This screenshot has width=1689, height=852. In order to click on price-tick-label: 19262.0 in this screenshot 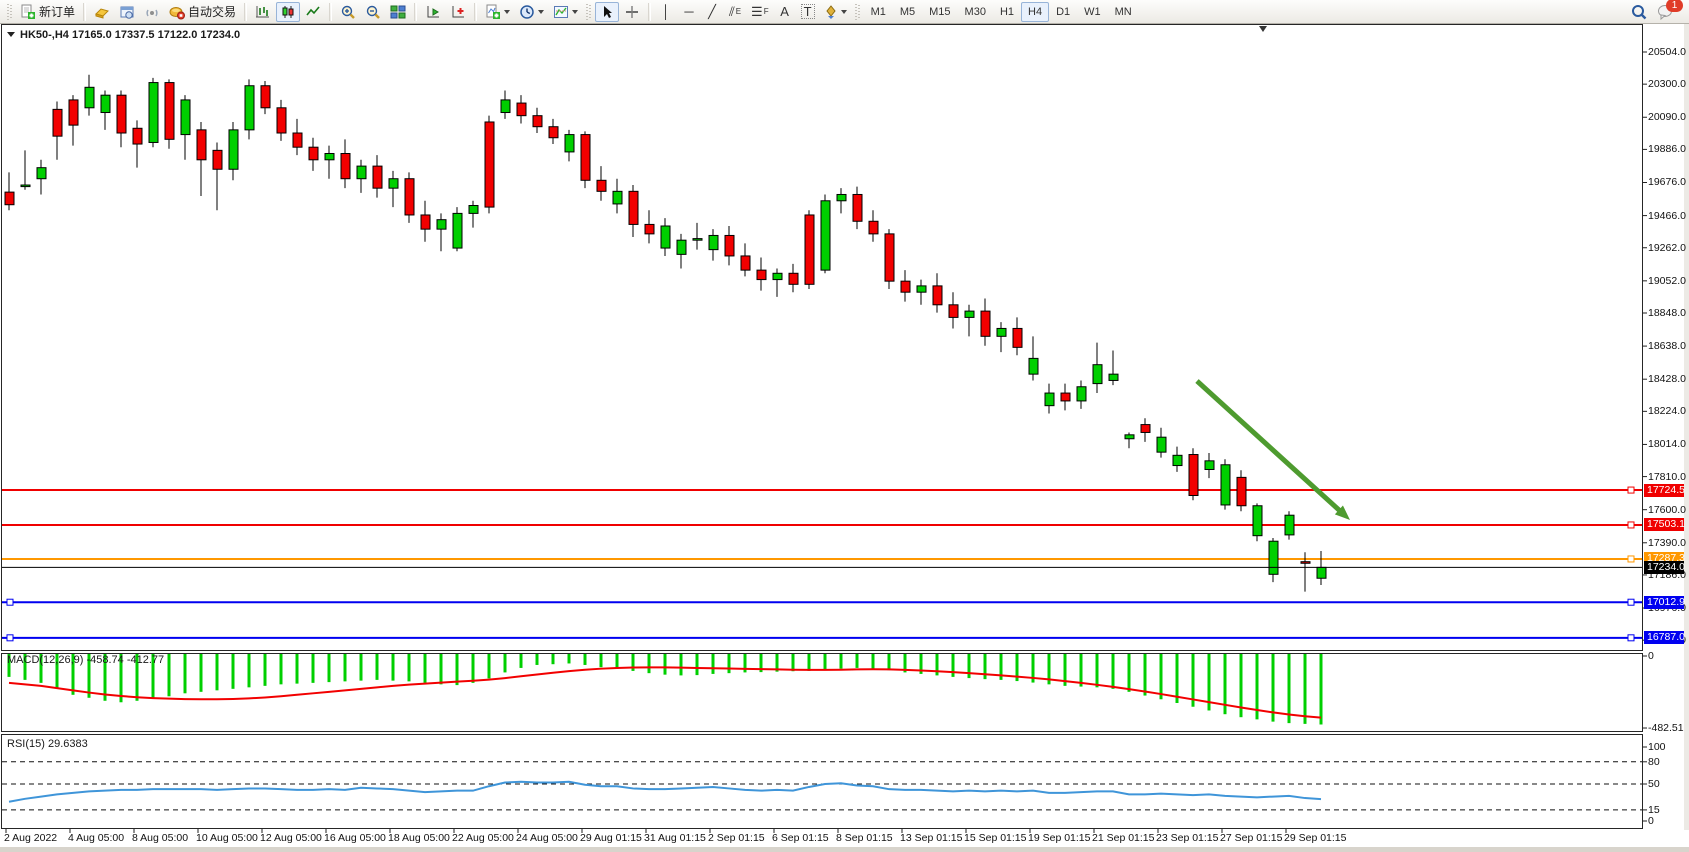, I will do `click(1667, 247)`.